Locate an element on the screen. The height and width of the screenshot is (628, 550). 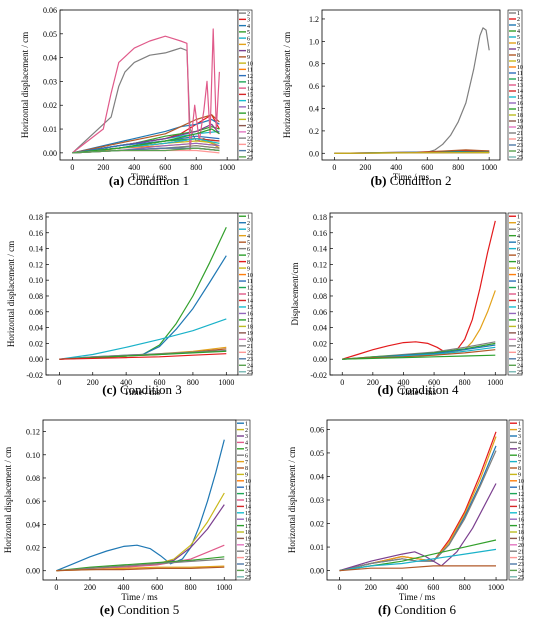
legend-frame is located at coordinates (245, 85).